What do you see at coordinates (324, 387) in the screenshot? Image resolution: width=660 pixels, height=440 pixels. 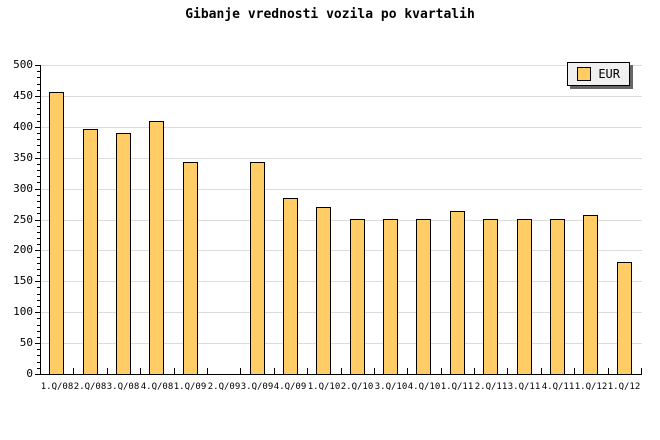 I see `x-axis-label: 1.Q/10` at bounding box center [324, 387].